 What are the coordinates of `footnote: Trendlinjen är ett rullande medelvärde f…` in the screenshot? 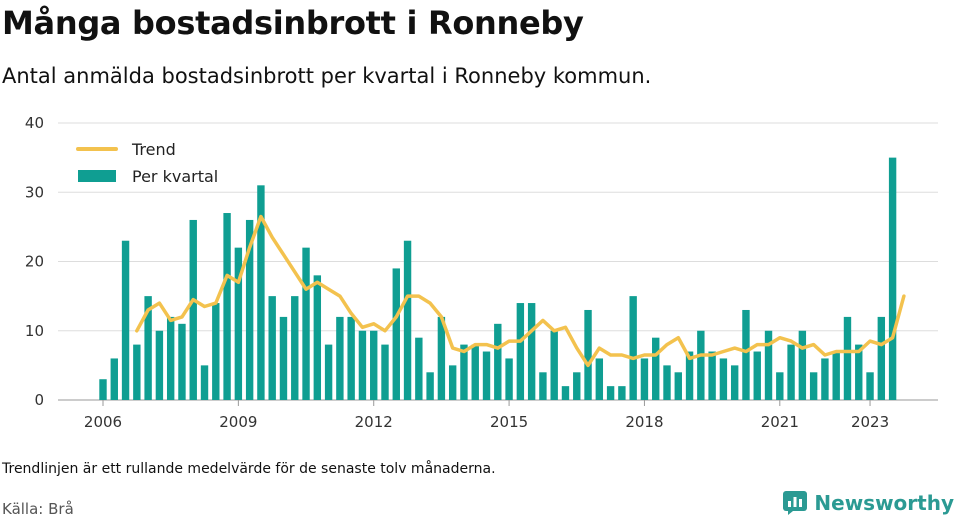 It's located at (249, 469).